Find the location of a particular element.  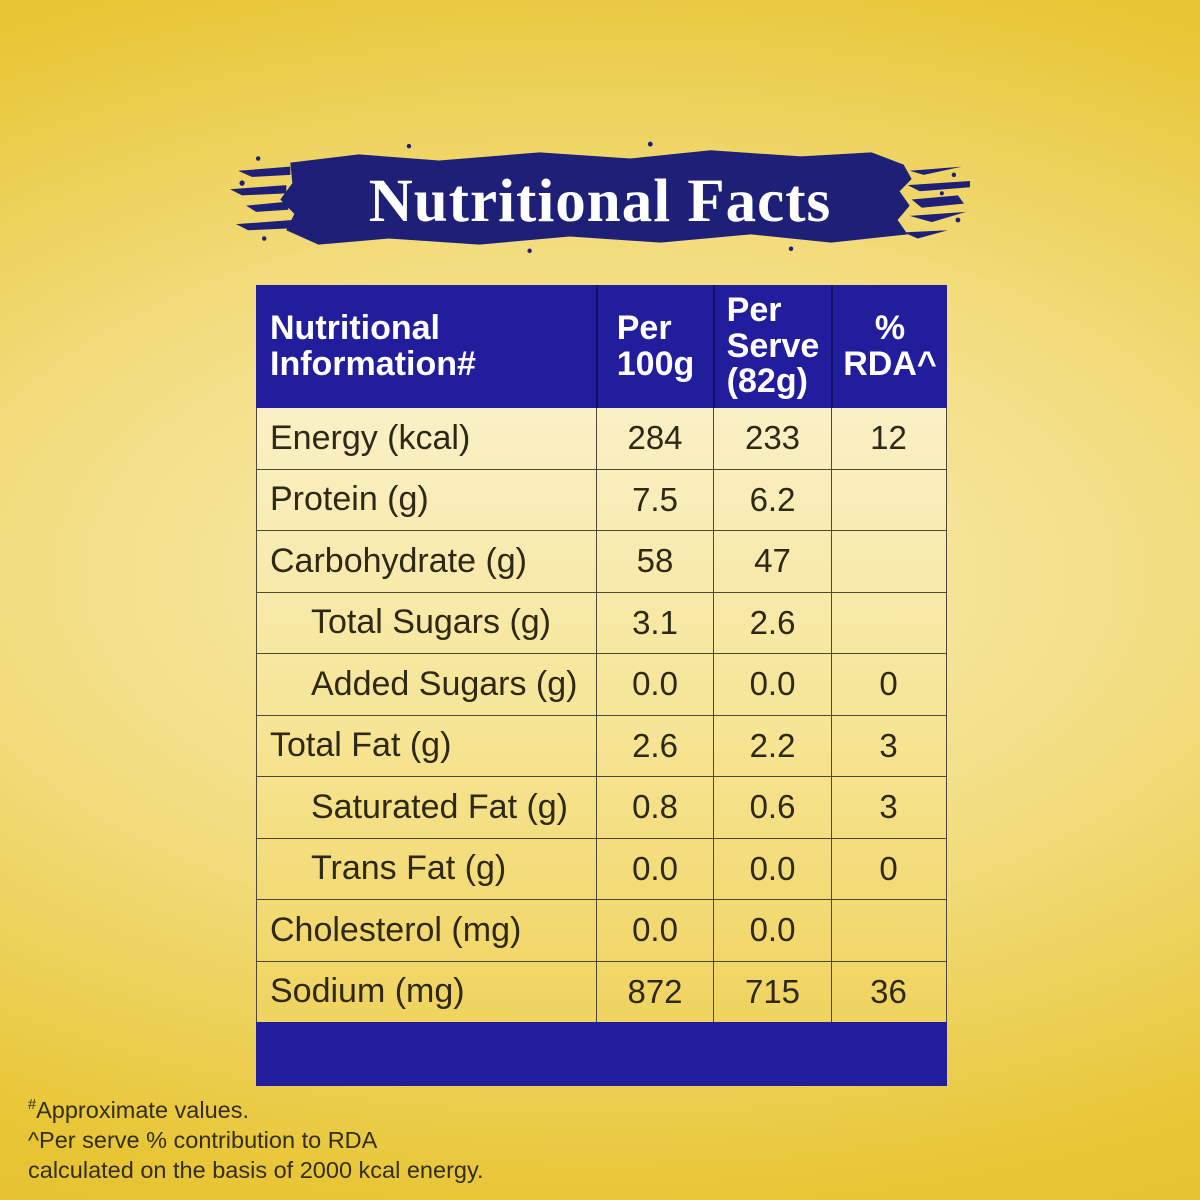

nutrient-label: Sodium (mg) is located at coordinates (427, 991).